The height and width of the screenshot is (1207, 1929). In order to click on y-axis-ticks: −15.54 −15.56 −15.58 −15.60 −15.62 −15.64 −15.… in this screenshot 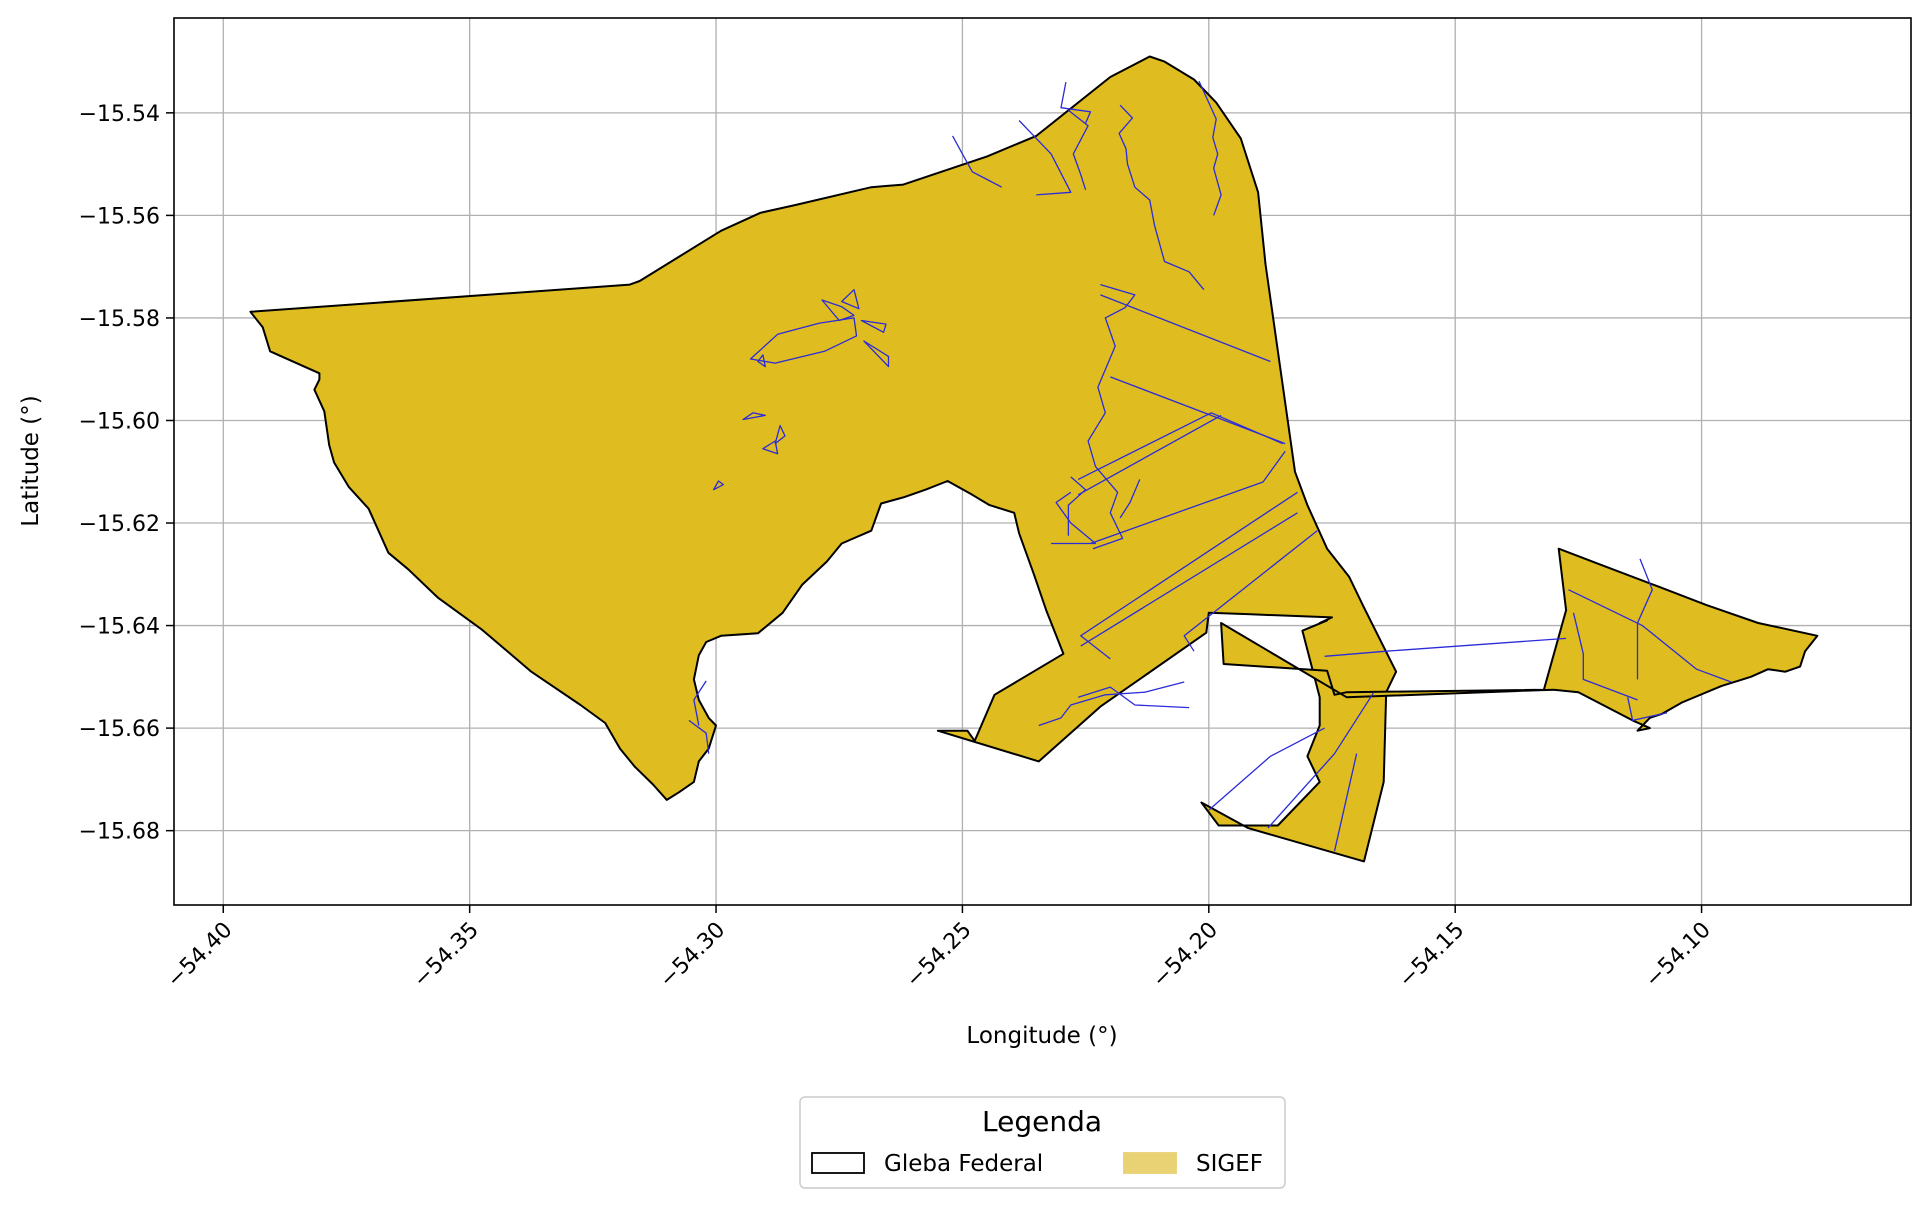, I will do `click(126, 473)`.